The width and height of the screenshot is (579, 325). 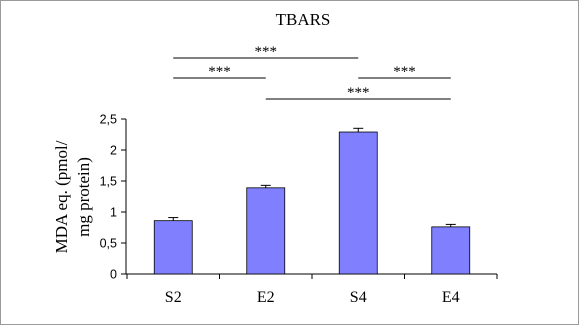 I want to click on y-axis-label-line-2: mg protein), so click(x=83, y=197).